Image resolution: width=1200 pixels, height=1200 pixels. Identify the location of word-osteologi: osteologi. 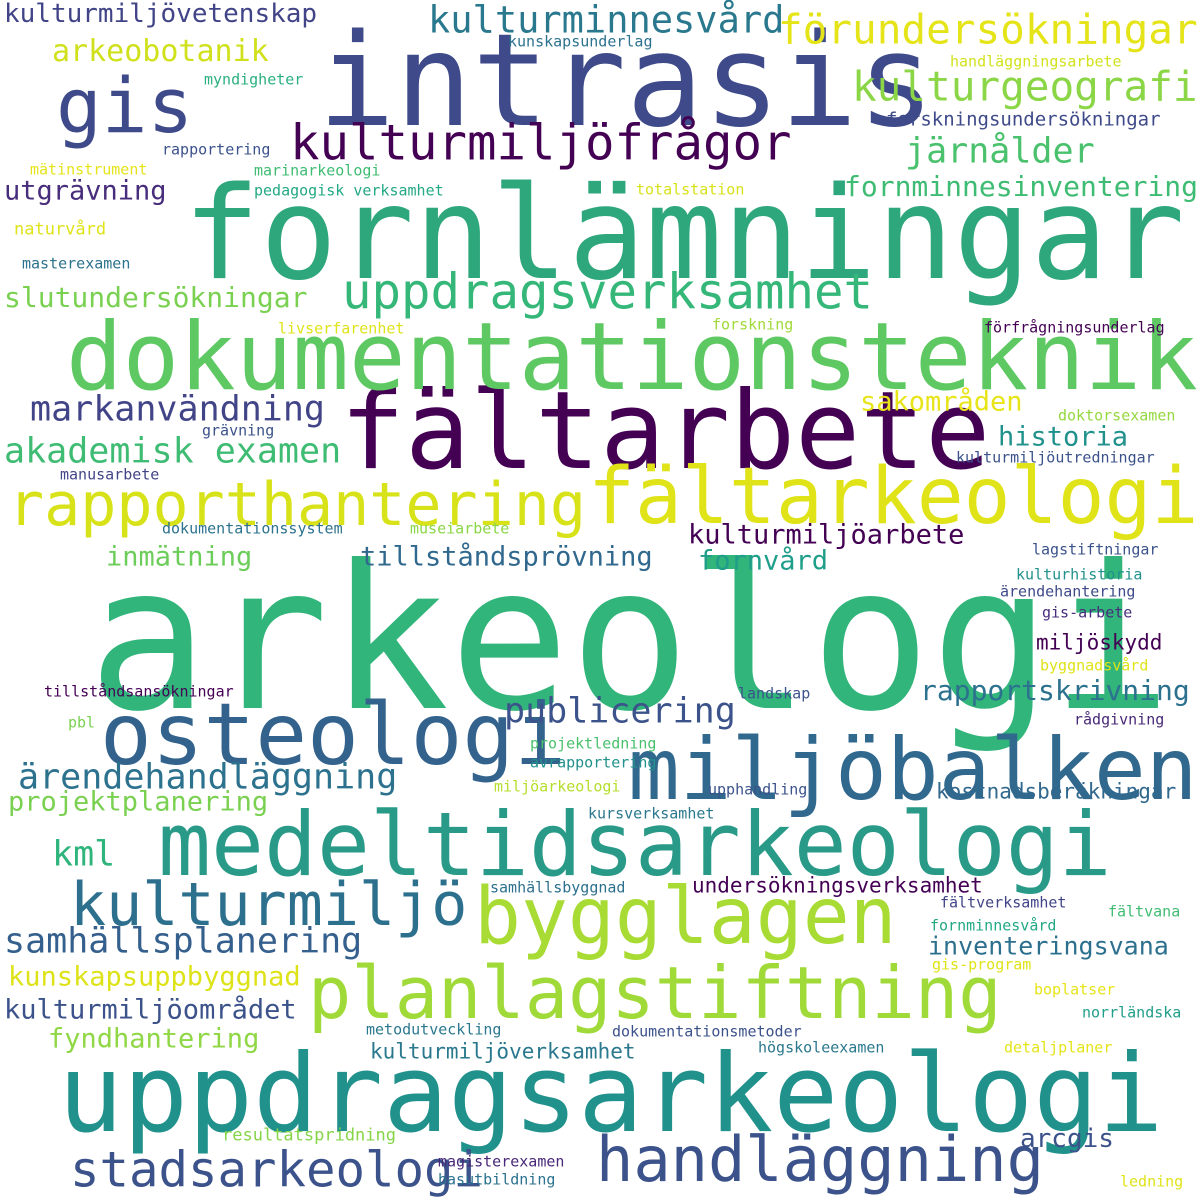
(333, 735).